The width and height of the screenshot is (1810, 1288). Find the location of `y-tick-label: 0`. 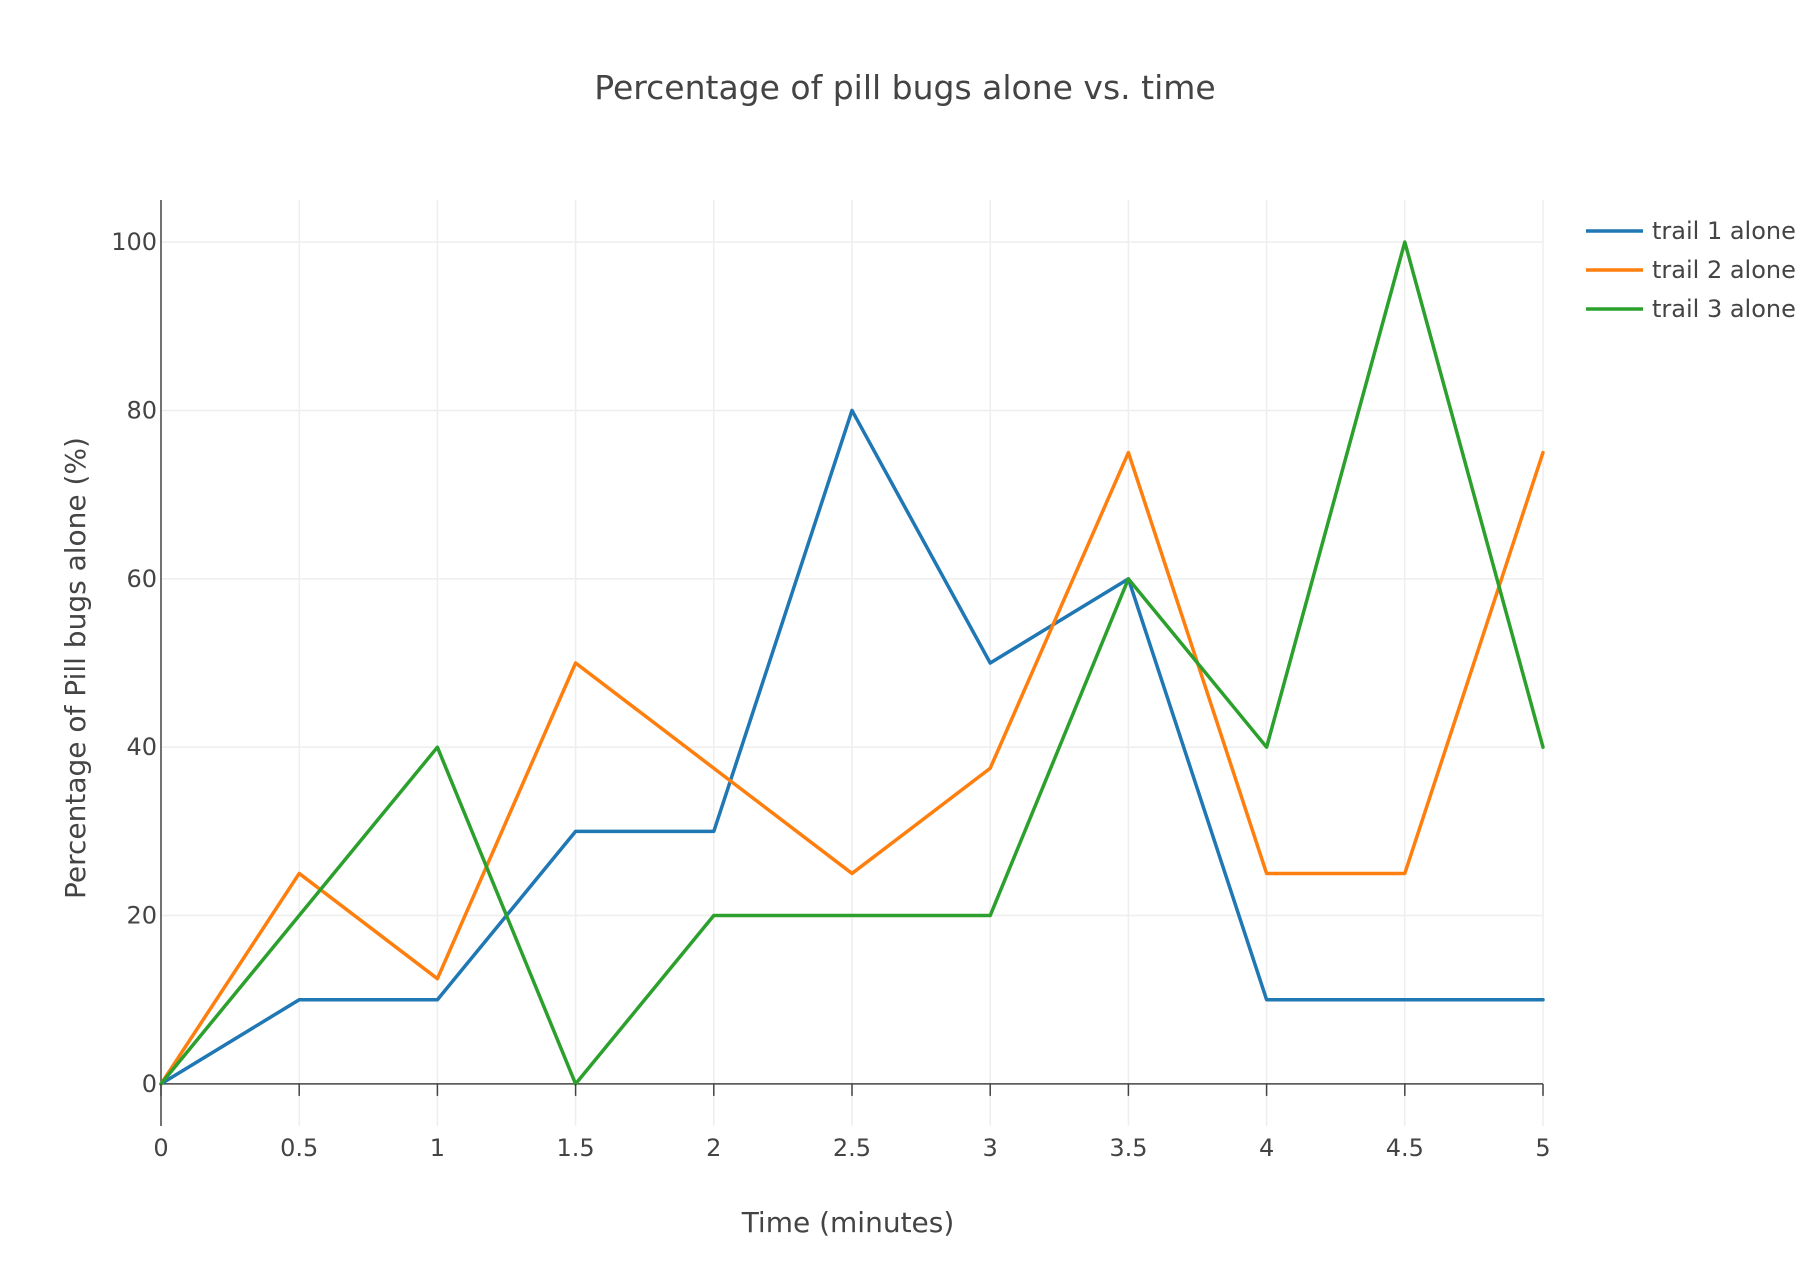

y-tick-label: 0 is located at coordinates (149, 1084).